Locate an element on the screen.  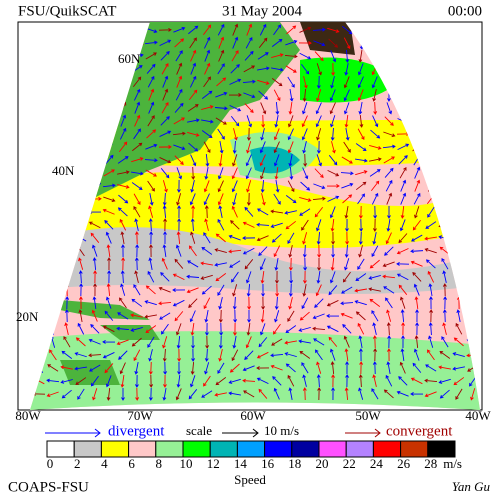
colorbar-tick: 24 is located at coordinates (377, 463).